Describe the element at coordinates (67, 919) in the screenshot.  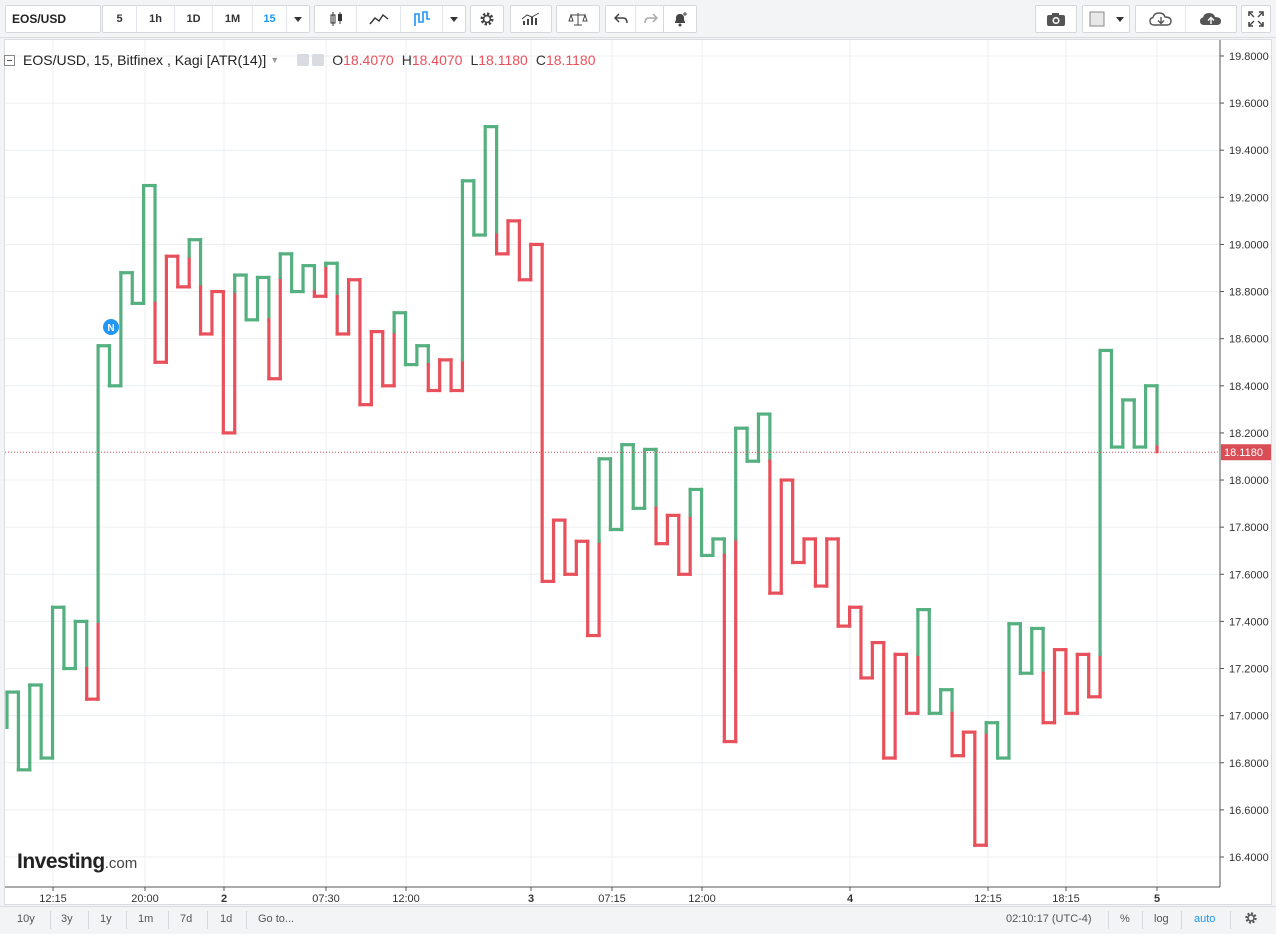
I see `range-3y-button: 3y` at that location.